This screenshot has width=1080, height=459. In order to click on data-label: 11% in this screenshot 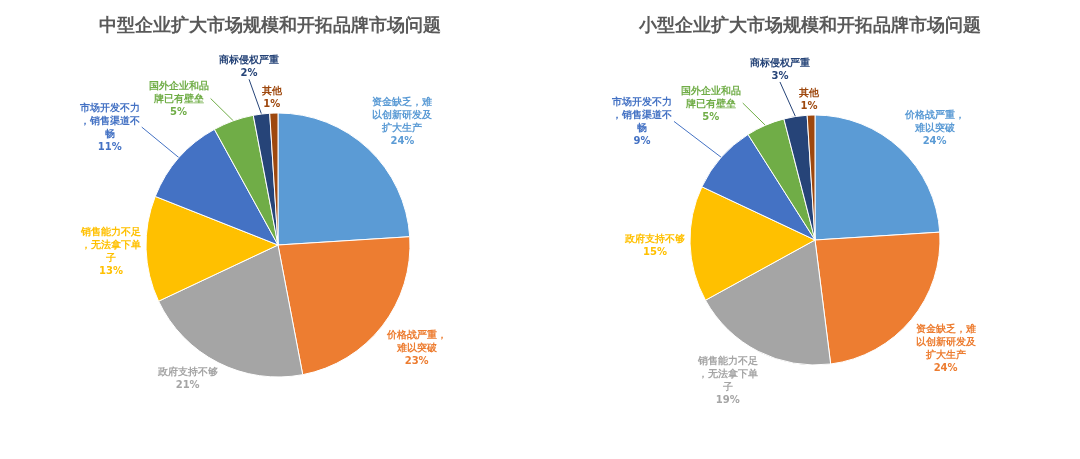, I will do `click(109, 147)`.